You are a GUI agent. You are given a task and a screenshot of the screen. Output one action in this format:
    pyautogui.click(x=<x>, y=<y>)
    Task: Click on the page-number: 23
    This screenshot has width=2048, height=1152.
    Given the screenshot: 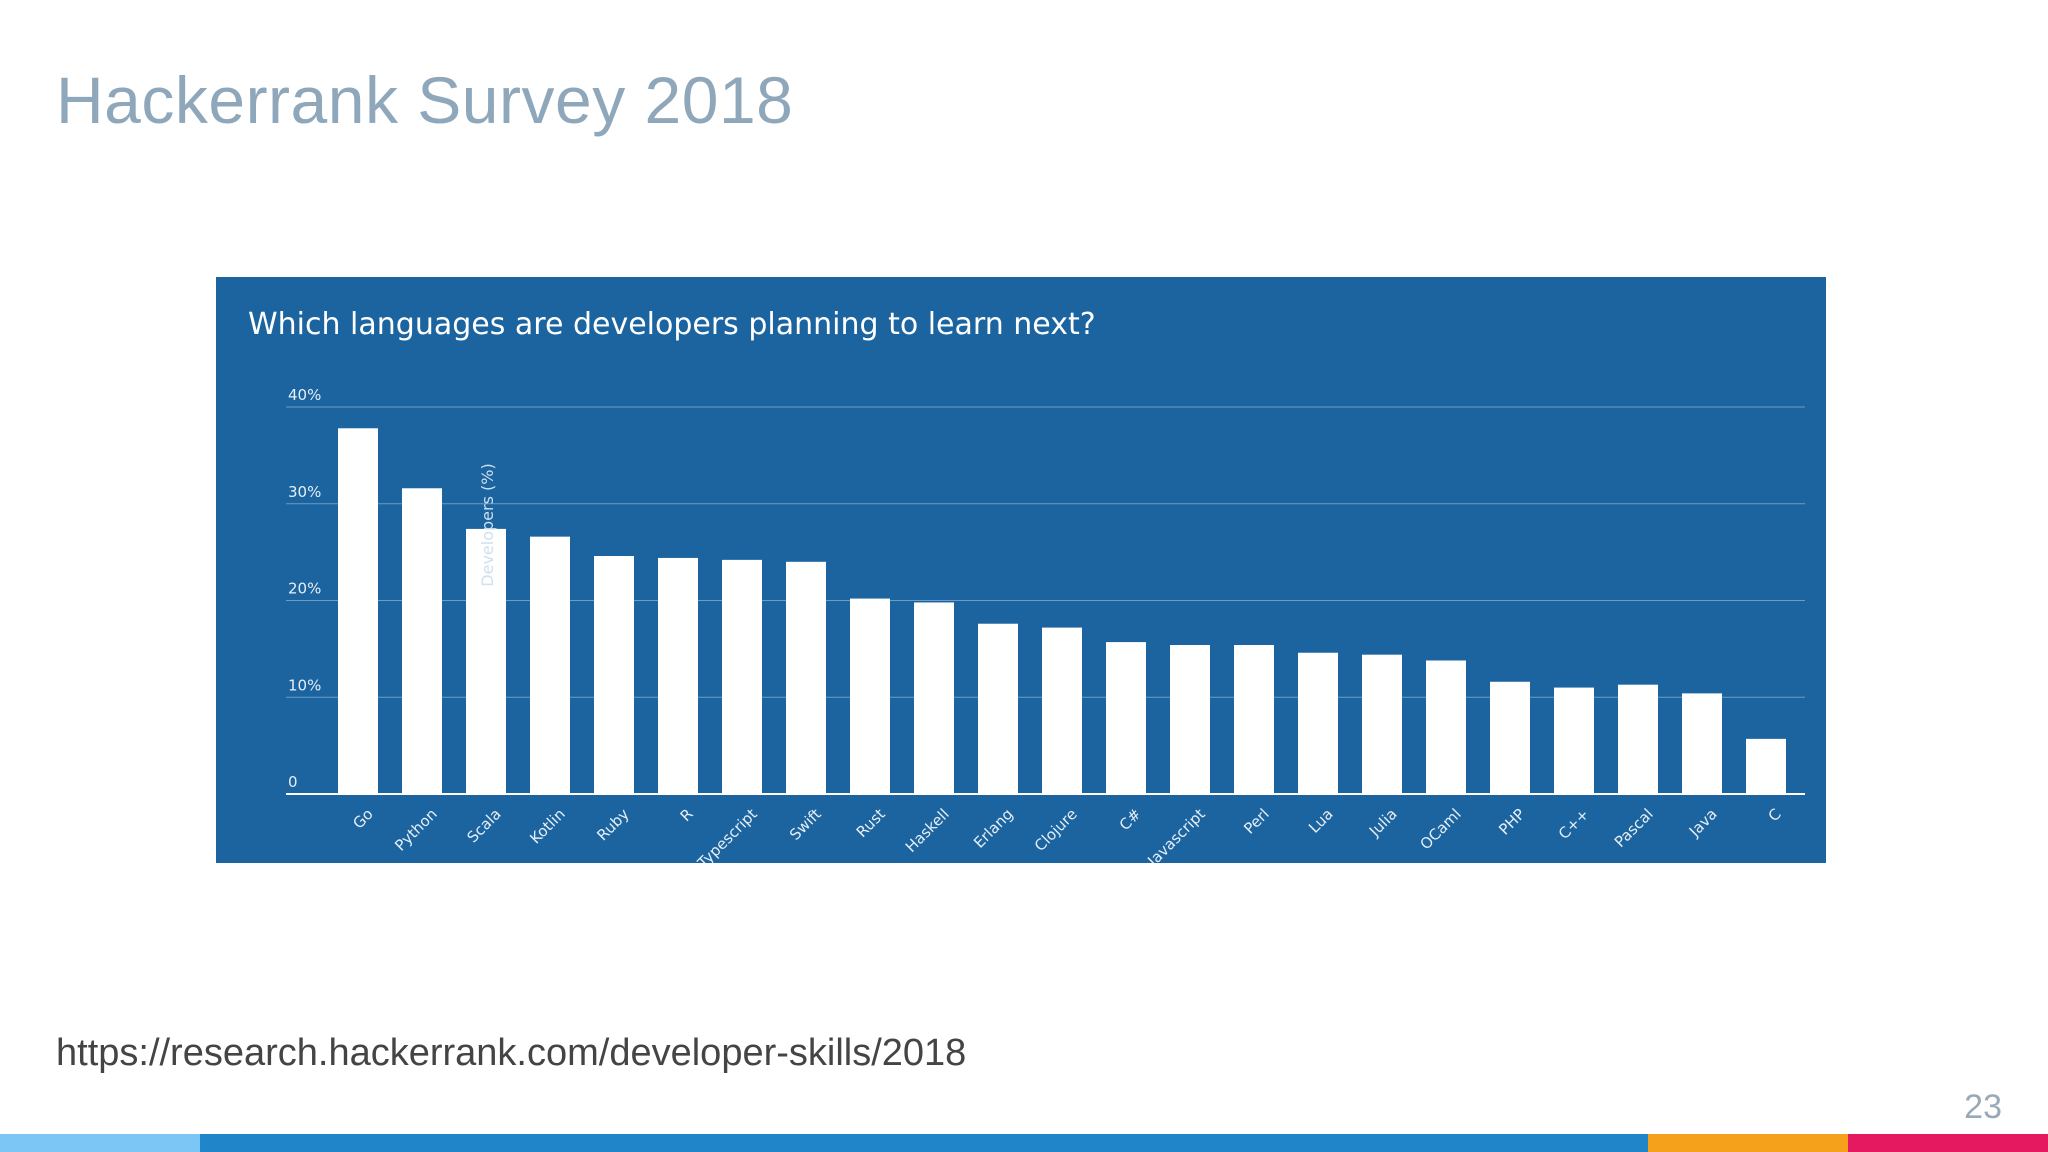 What is the action you would take?
    pyautogui.click(x=1983, y=1107)
    